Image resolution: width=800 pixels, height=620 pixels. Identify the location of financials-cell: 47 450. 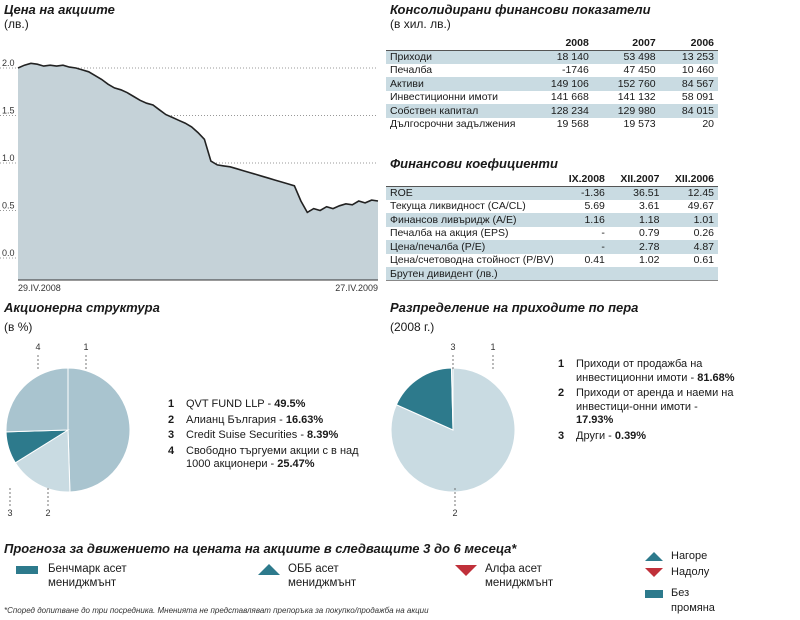
(639, 70).